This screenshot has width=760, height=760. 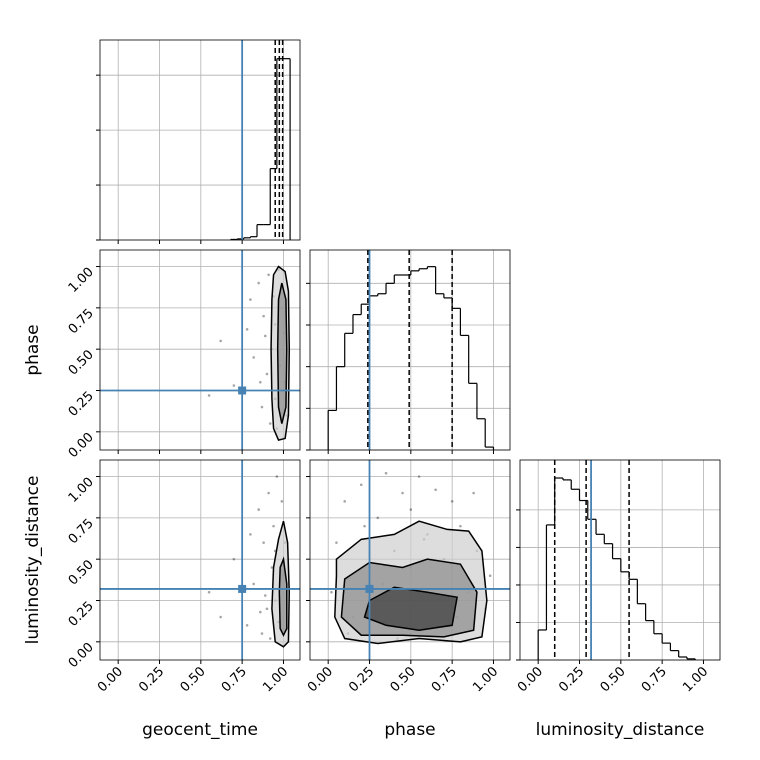 I want to click on panel: 0.00 0.25 0.50 0.75 1.00 luminosity_distance, so click(x=618, y=599).